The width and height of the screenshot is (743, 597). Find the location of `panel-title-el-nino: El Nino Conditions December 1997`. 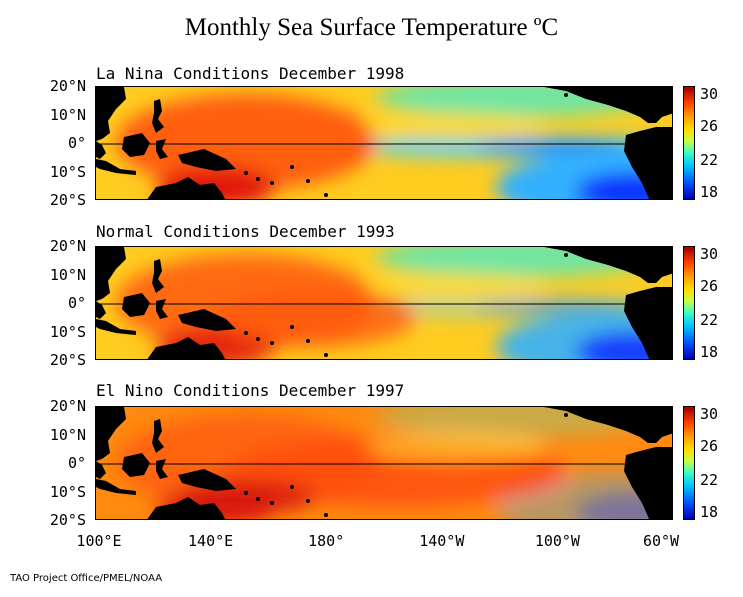

panel-title-el-nino: El Nino Conditions December 1997 is located at coordinates (250, 390).